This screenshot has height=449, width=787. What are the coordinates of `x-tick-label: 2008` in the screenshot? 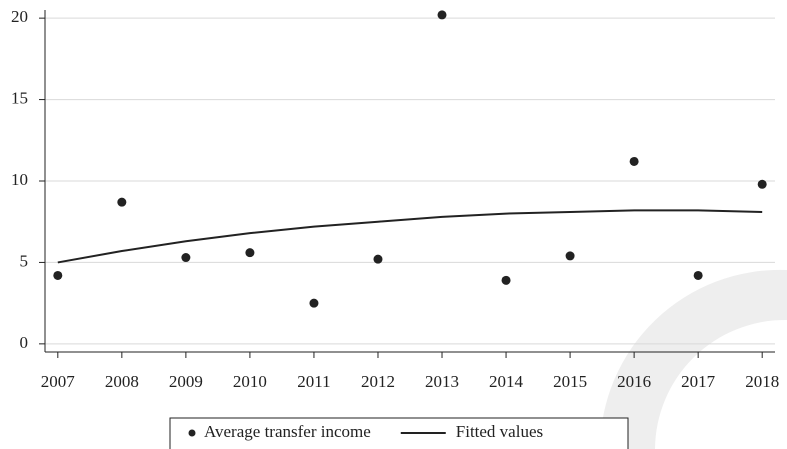 It's located at (122, 381).